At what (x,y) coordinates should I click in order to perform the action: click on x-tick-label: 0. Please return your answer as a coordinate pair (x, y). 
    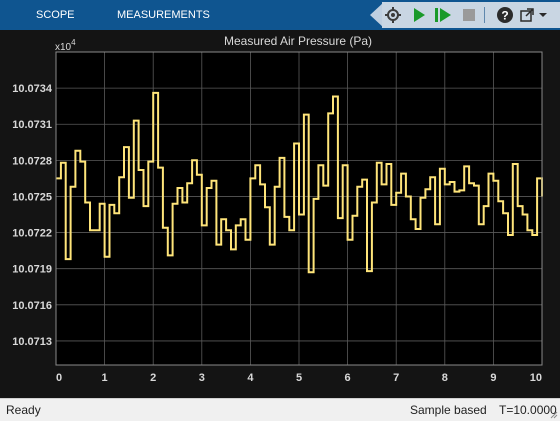
    Looking at the image, I should click on (59, 378).